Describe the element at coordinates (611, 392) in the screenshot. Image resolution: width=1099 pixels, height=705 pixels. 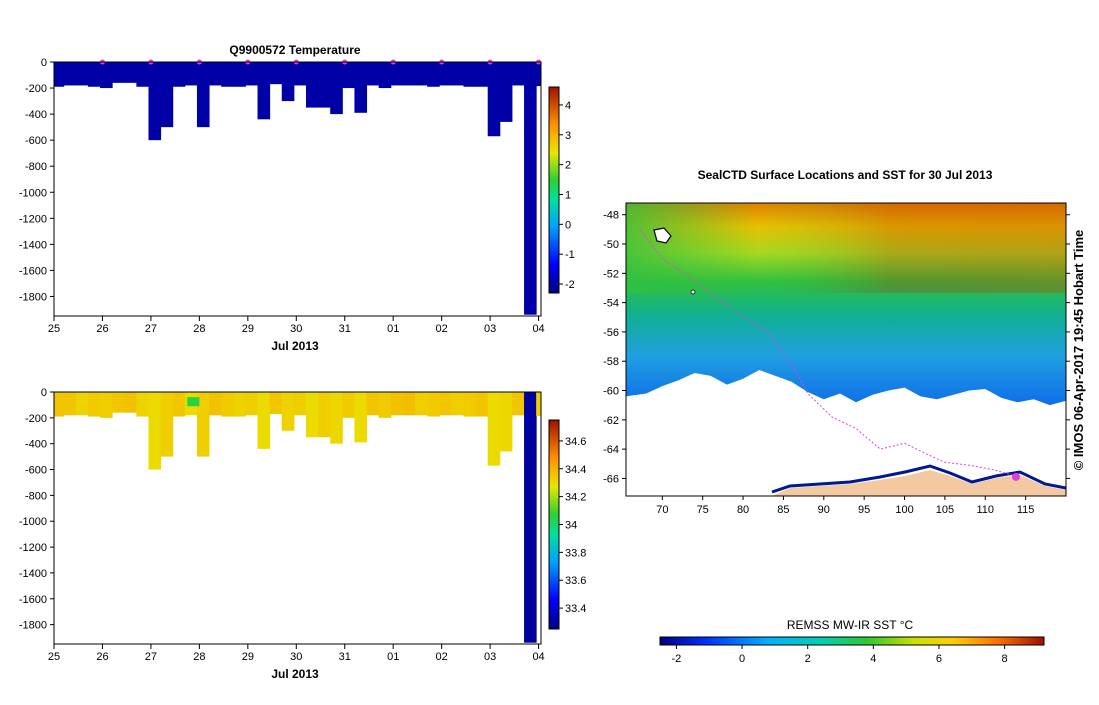
I see `lat-tick-label: -60` at that location.